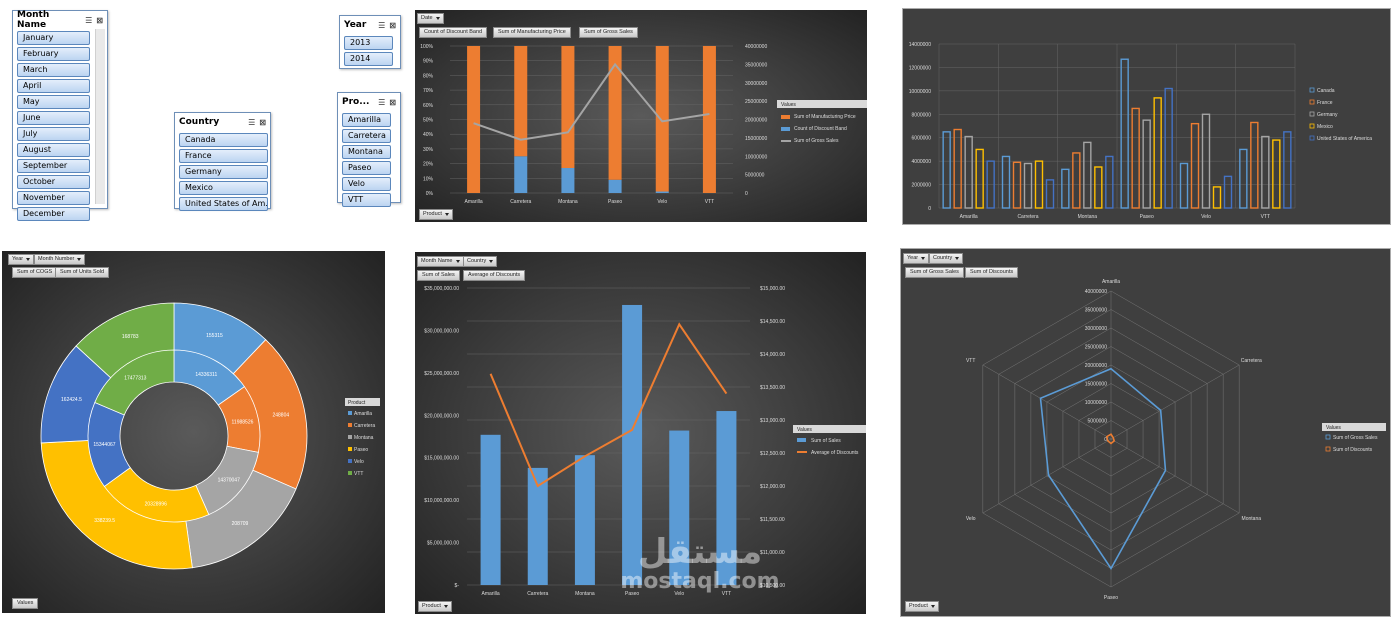  Describe the element at coordinates (1327, 115) in the screenshot. I see `legend-label: Germany` at that location.